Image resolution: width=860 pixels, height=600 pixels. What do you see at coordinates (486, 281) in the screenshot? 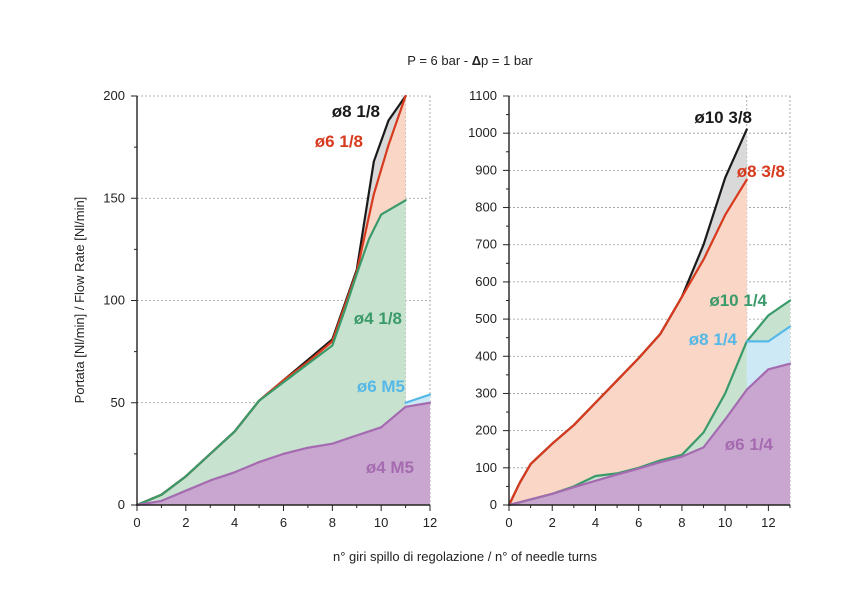
I see `y-tick-label: 600` at bounding box center [486, 281].